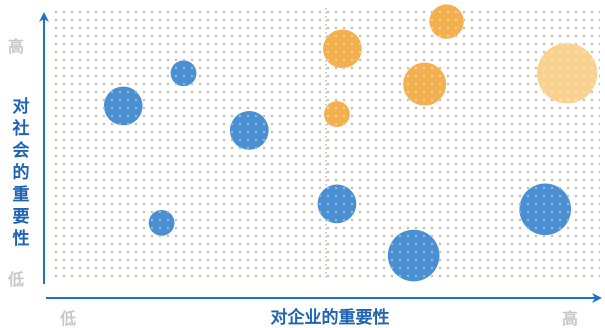 This screenshot has height=328, width=605. Describe the element at coordinates (44, 17) in the screenshot. I see `y-axis-arrowhead` at that location.